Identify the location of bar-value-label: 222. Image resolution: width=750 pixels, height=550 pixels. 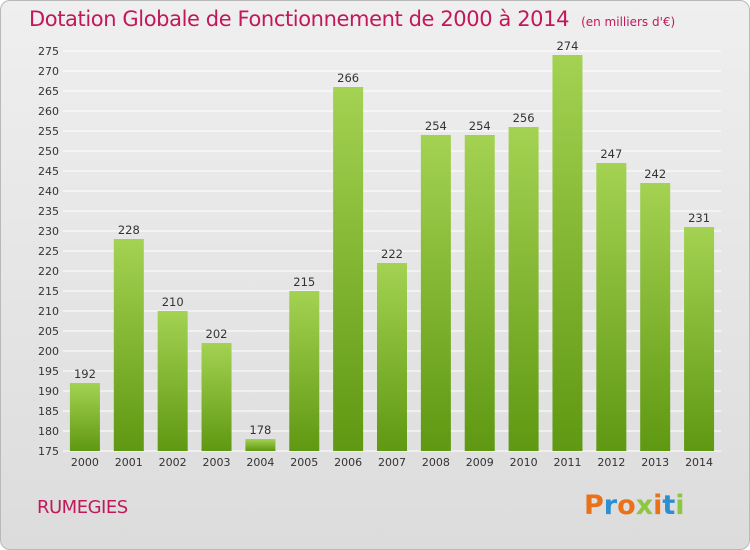
(392, 254).